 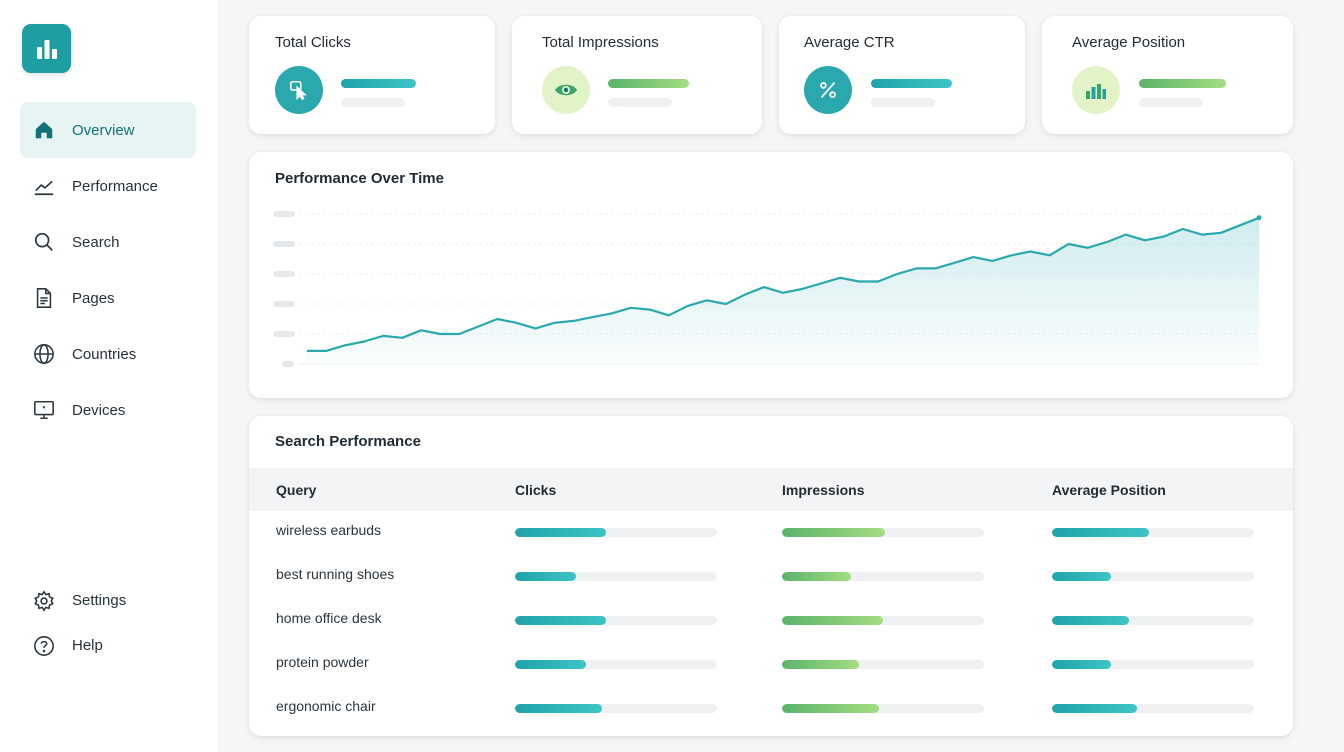 I want to click on sidebar-item-help: Help, so click(x=108, y=645).